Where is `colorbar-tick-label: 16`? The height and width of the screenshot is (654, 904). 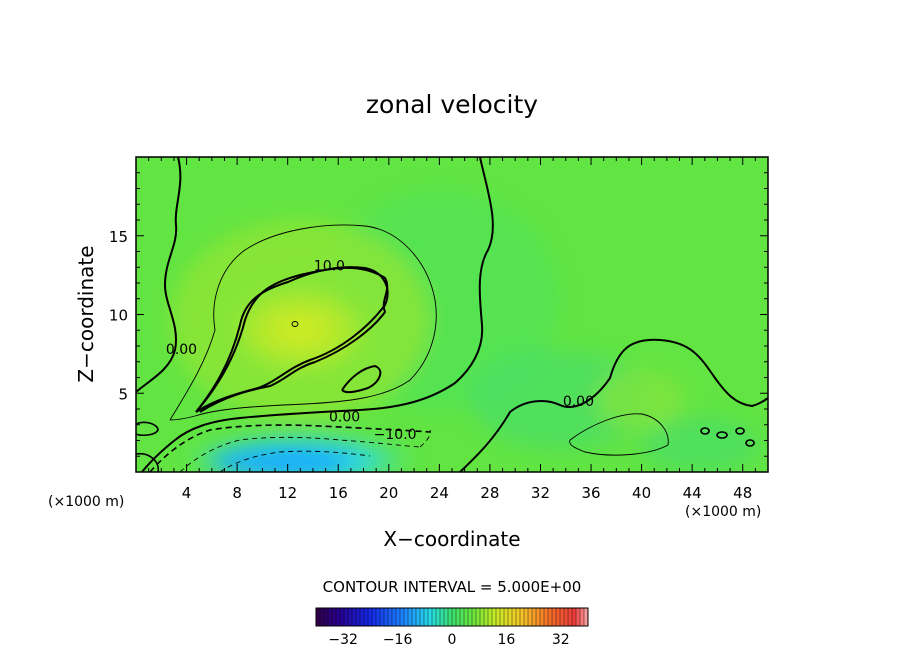 colorbar-tick-label: 16 is located at coordinates (506, 640).